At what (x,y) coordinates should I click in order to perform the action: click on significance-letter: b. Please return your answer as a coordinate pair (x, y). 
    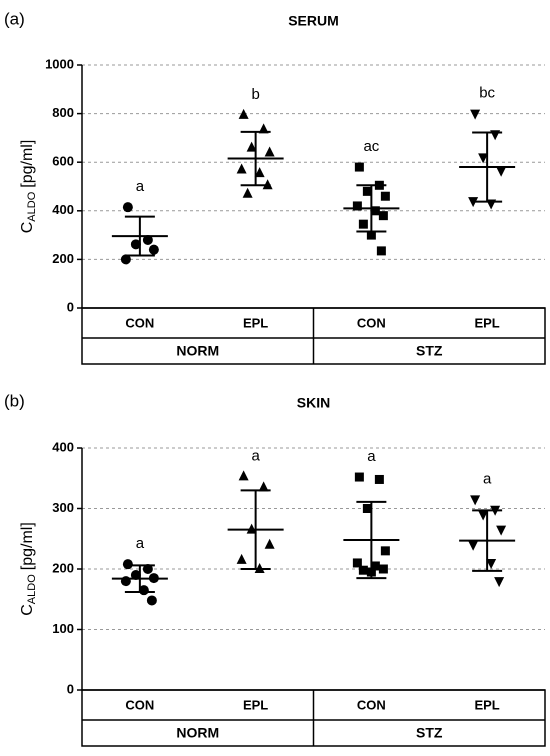
    Looking at the image, I should click on (255, 94).